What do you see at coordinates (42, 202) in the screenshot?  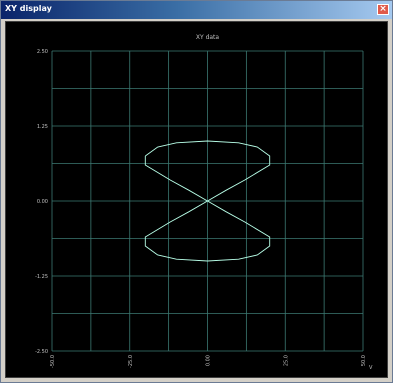 I see `y-tick-label: 0.00` at bounding box center [42, 202].